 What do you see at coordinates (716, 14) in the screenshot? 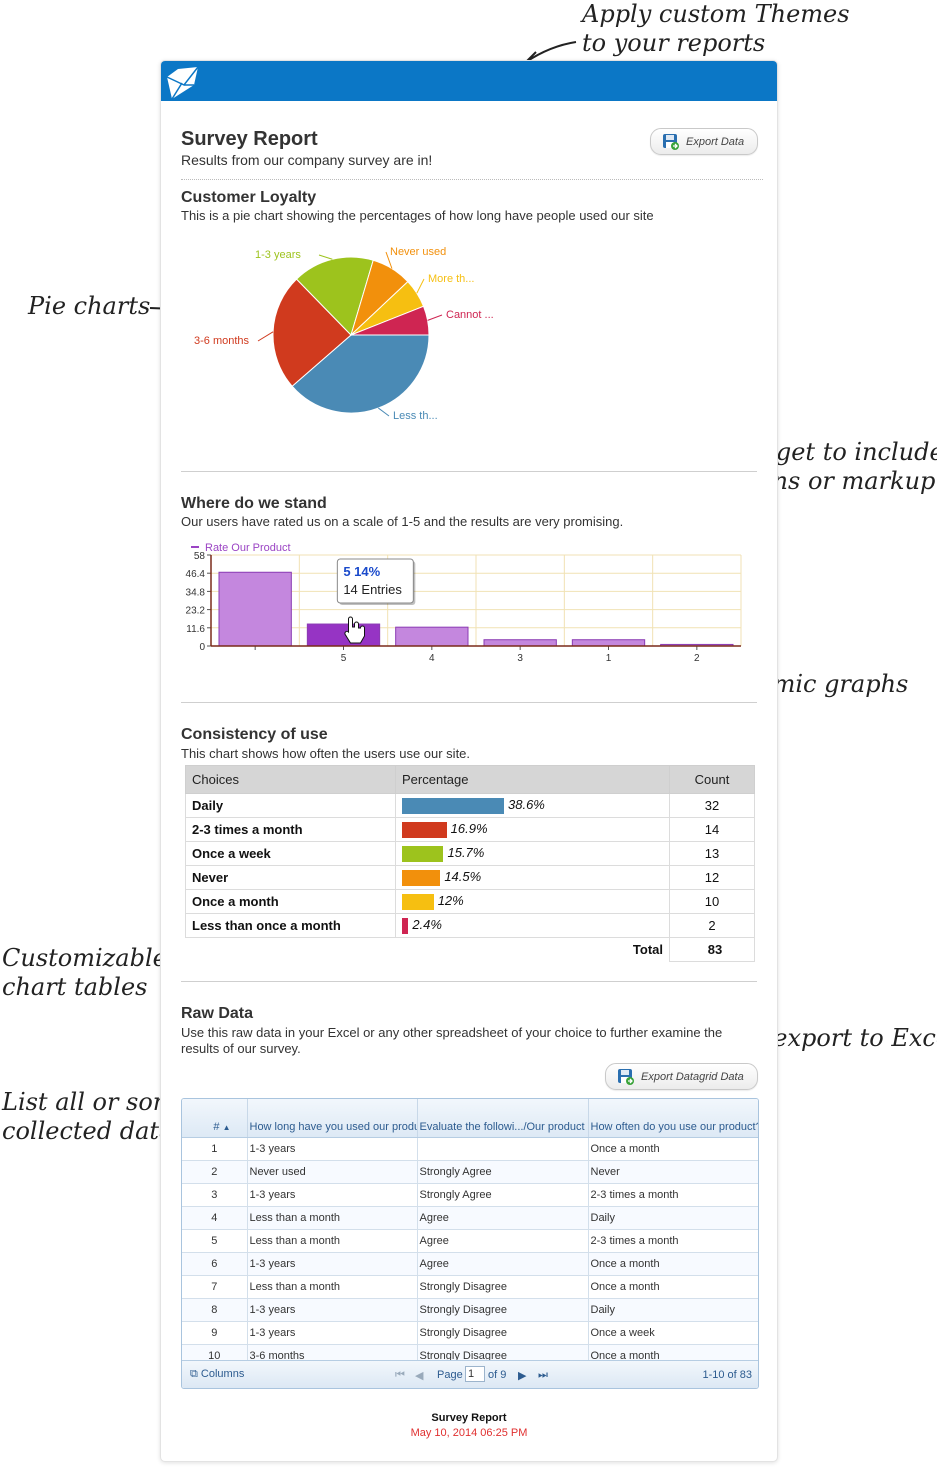
I see `annotation-themes-line1: Apply custom Themes` at bounding box center [716, 14].